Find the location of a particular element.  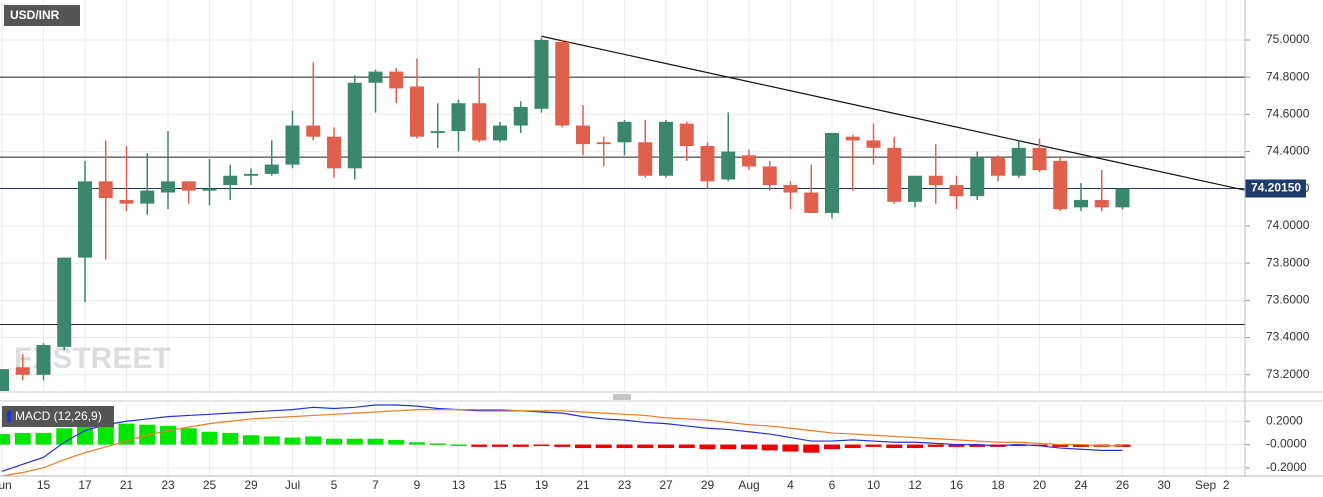

pane-handle is located at coordinates (622, 397).